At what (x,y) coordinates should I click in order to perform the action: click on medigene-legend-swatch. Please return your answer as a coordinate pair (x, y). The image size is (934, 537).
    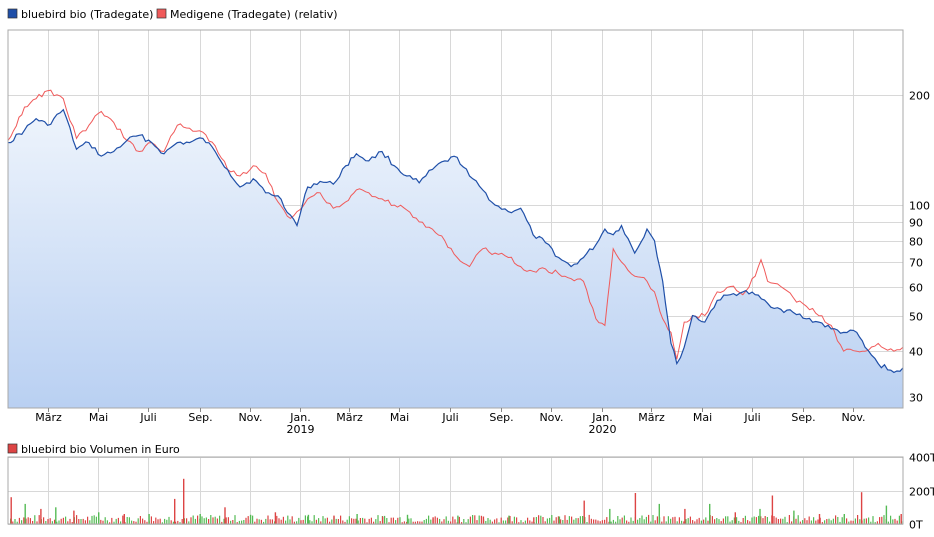
    Looking at the image, I should click on (161, 13).